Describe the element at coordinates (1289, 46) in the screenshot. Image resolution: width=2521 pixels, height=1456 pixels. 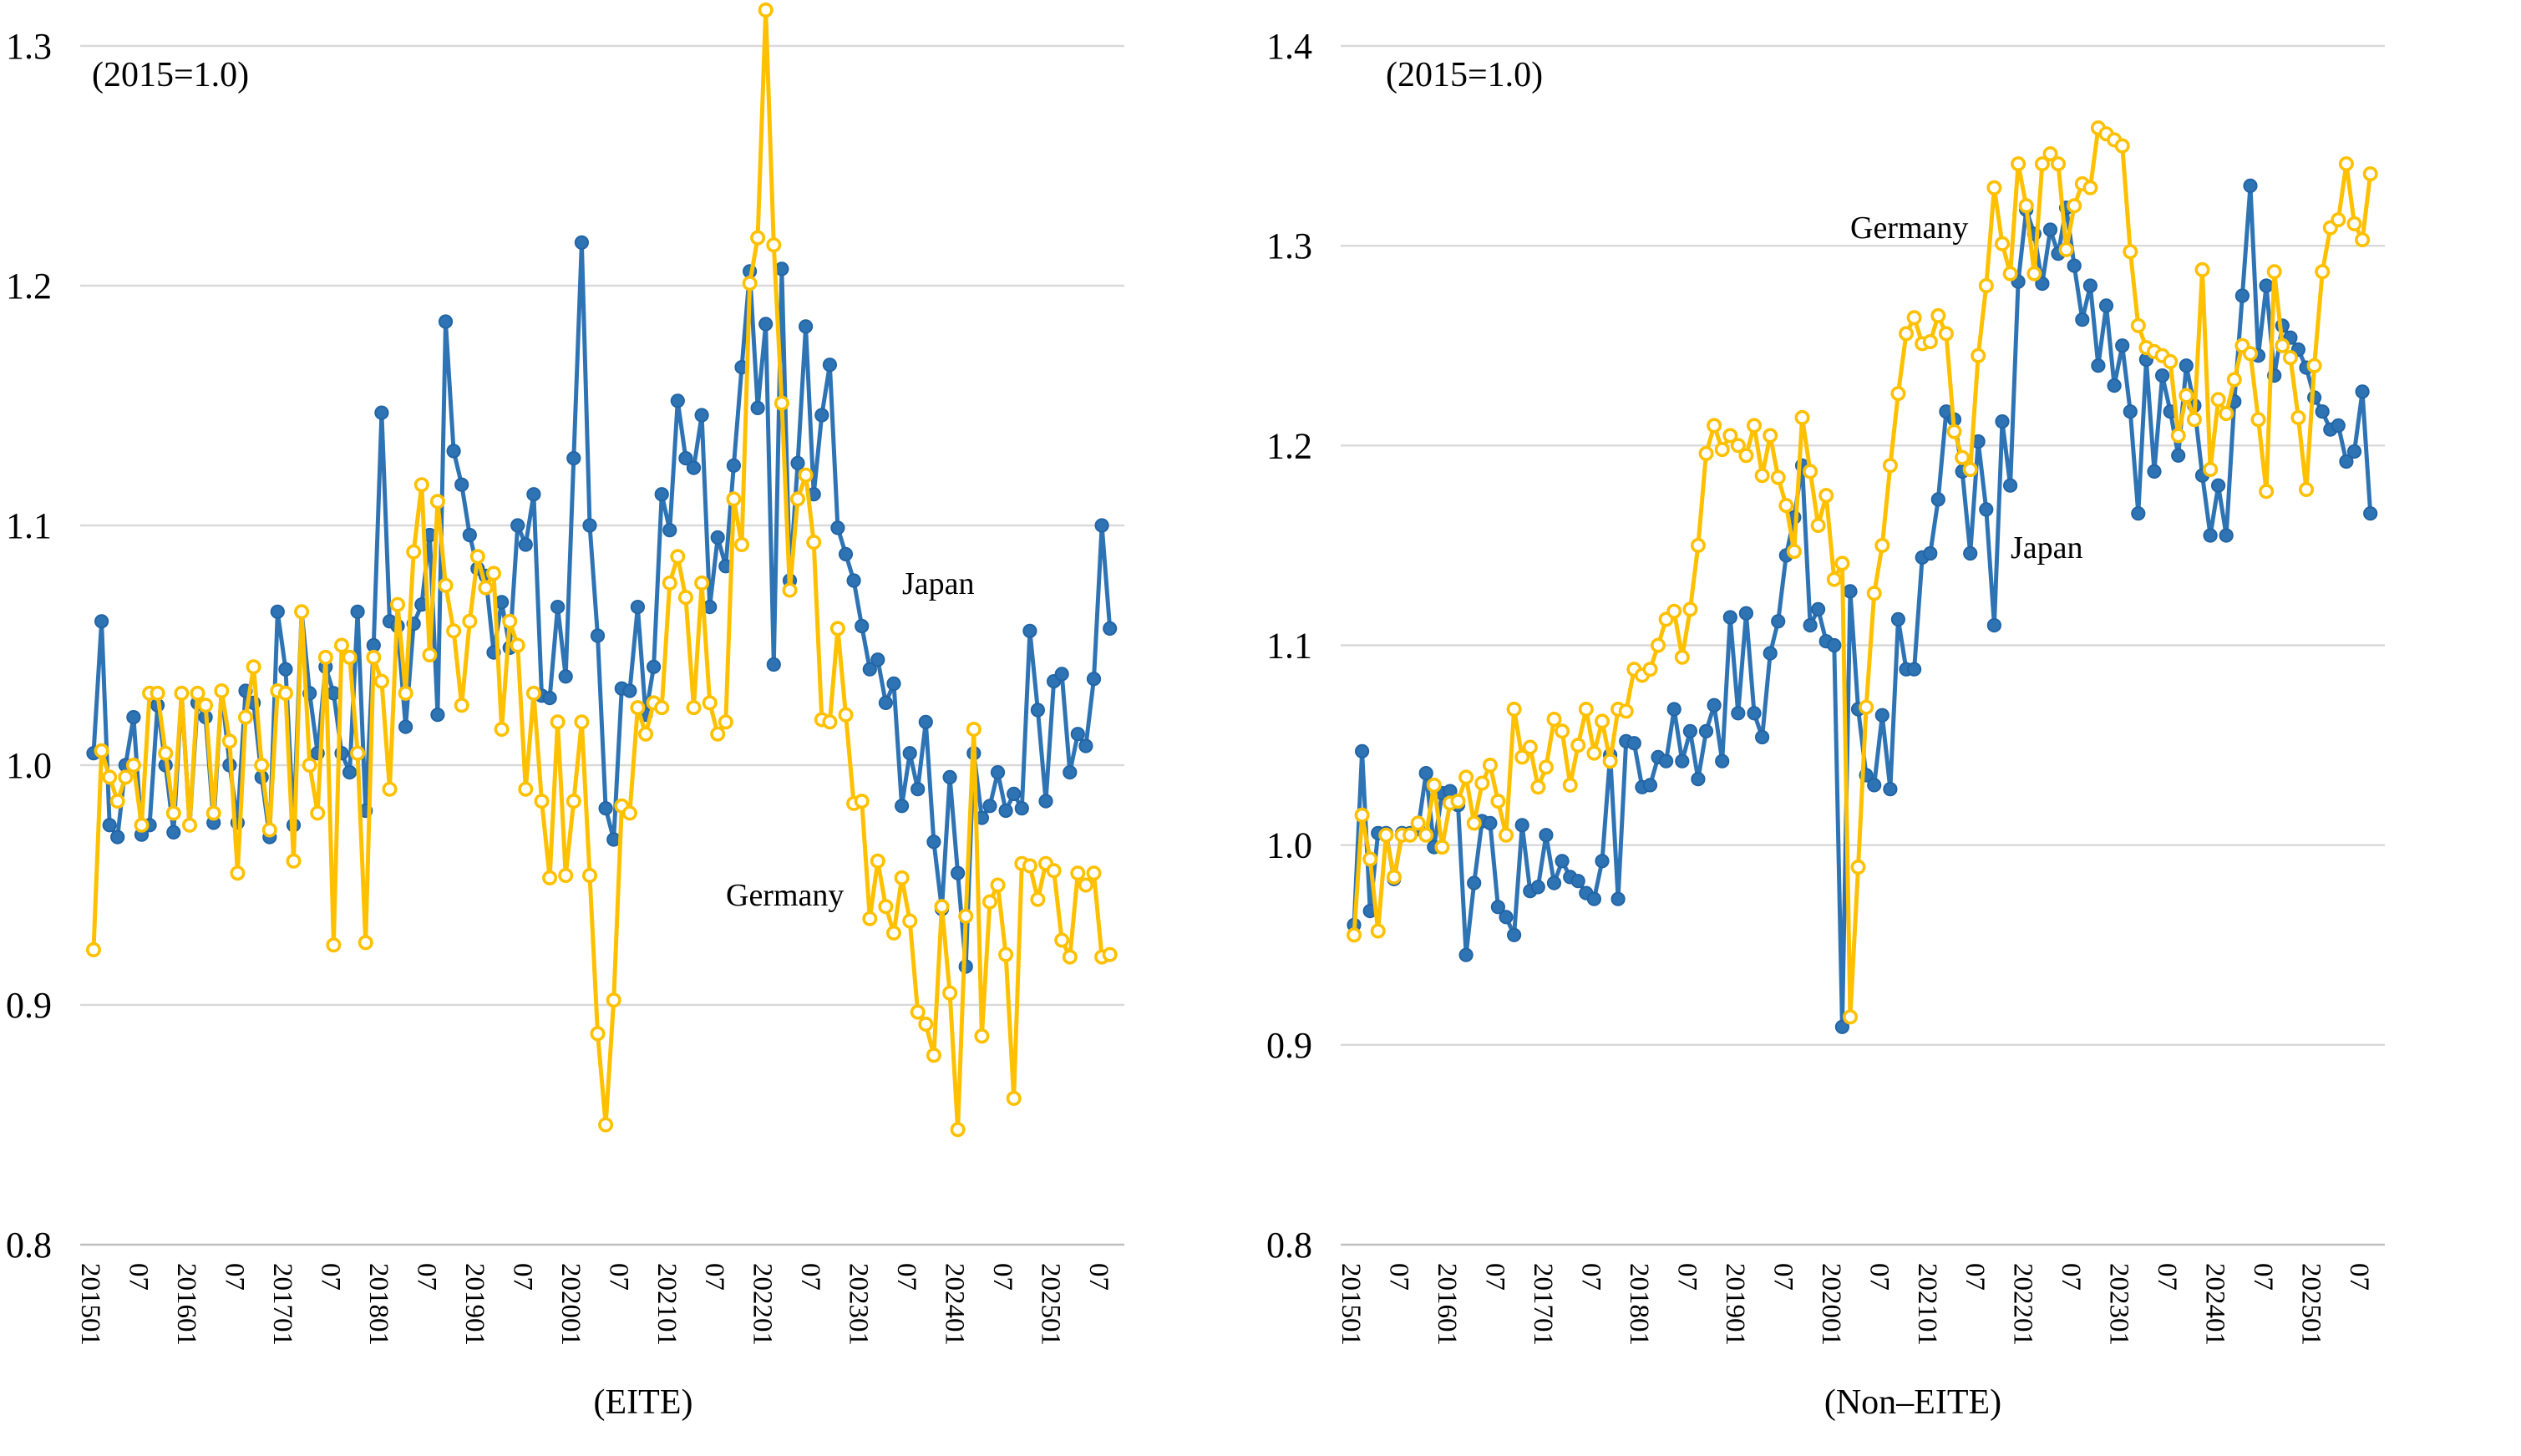
I see `svg-text: 1.4` at that location.